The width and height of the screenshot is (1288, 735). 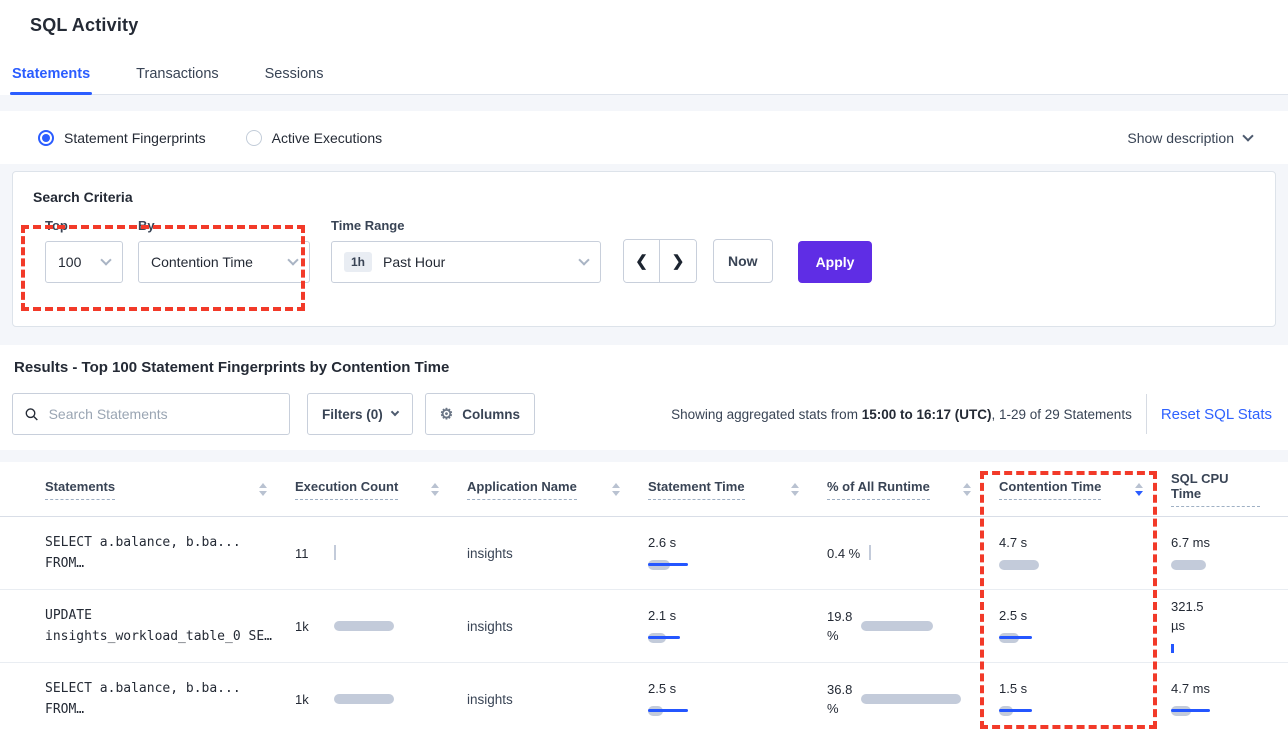 What do you see at coordinates (31, 414) in the screenshot?
I see `search-icon` at bounding box center [31, 414].